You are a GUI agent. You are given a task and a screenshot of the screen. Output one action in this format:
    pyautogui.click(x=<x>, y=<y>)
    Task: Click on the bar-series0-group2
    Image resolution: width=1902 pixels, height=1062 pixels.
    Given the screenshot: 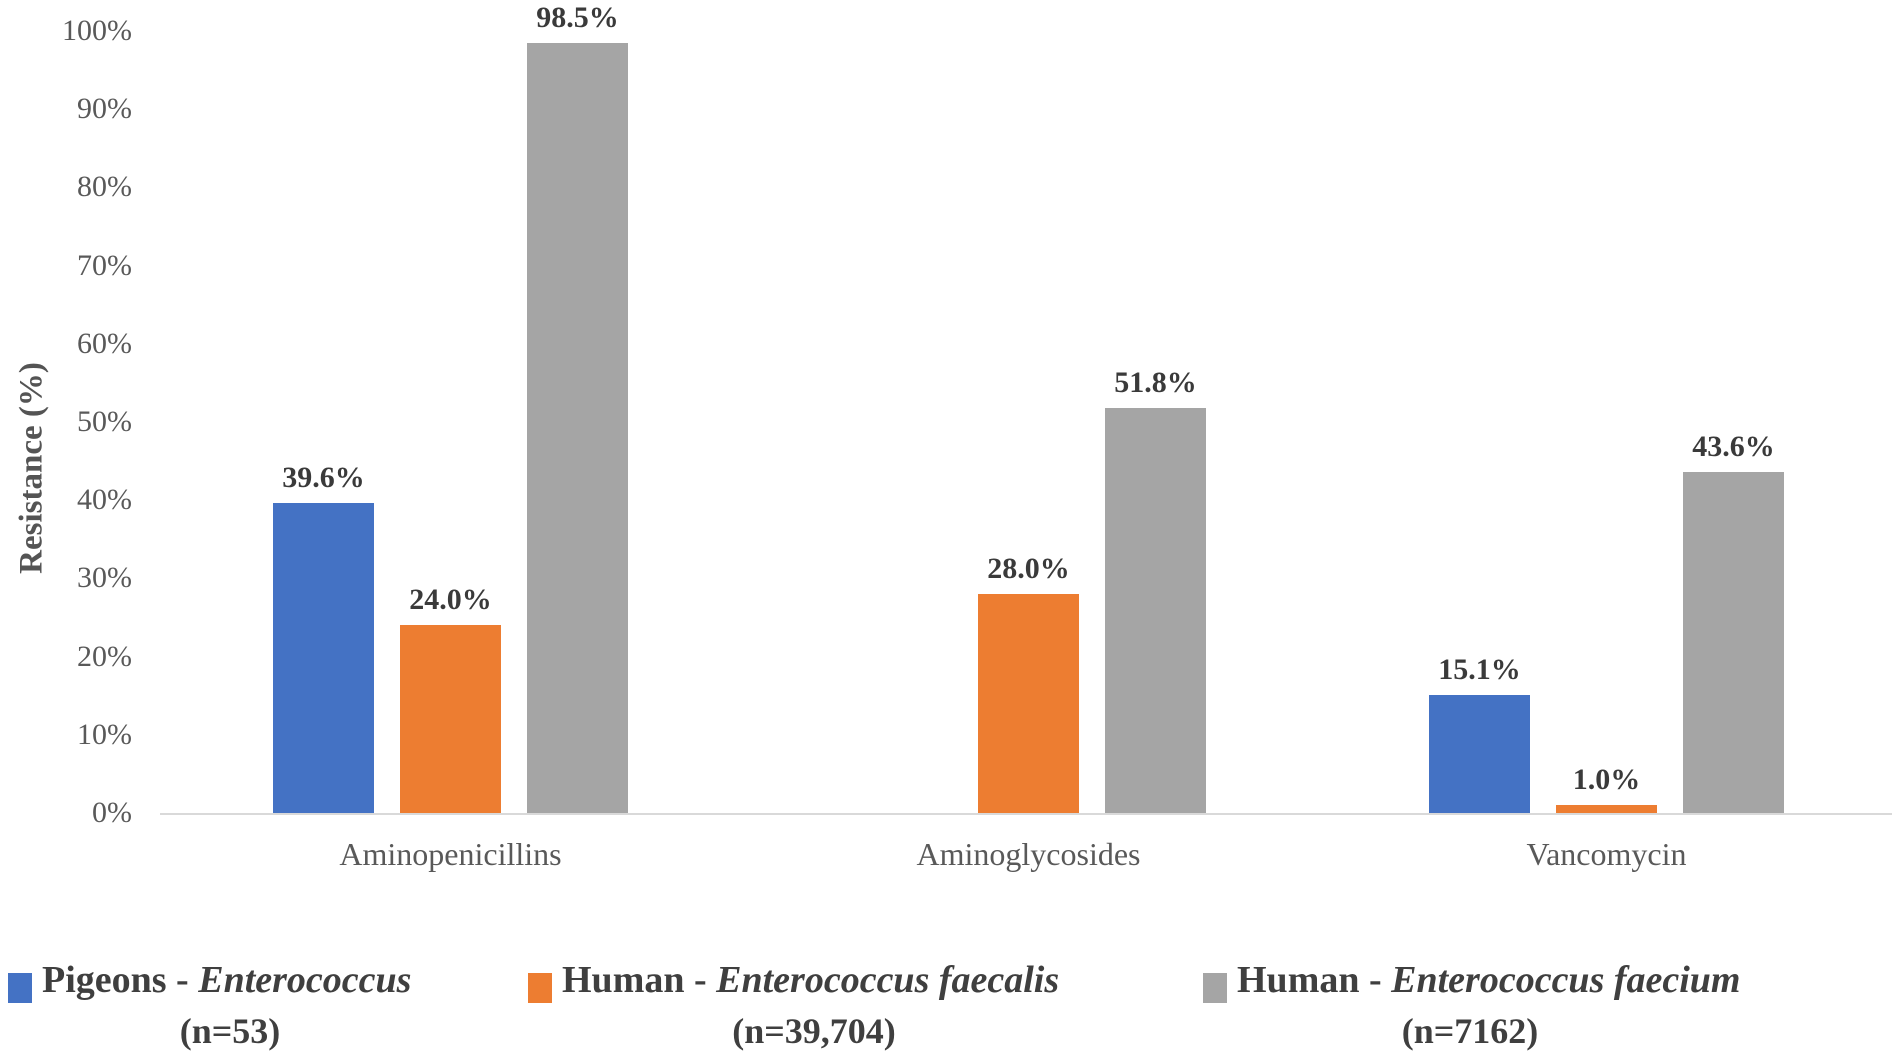 What is the action you would take?
    pyautogui.click(x=1479, y=753)
    